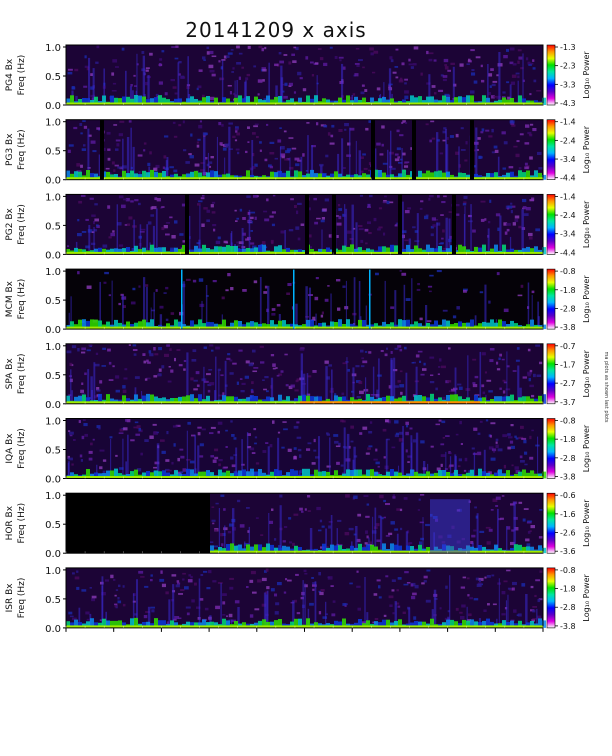 This screenshot has height=756, width=612. What do you see at coordinates (568, 589) in the screenshot?
I see `colorbar-tick-label: -1.8` at bounding box center [568, 589].